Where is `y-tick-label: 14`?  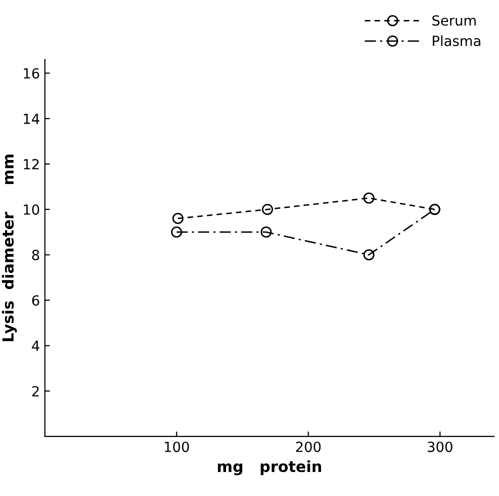
y-tick-label: 14 is located at coordinates (32, 119).